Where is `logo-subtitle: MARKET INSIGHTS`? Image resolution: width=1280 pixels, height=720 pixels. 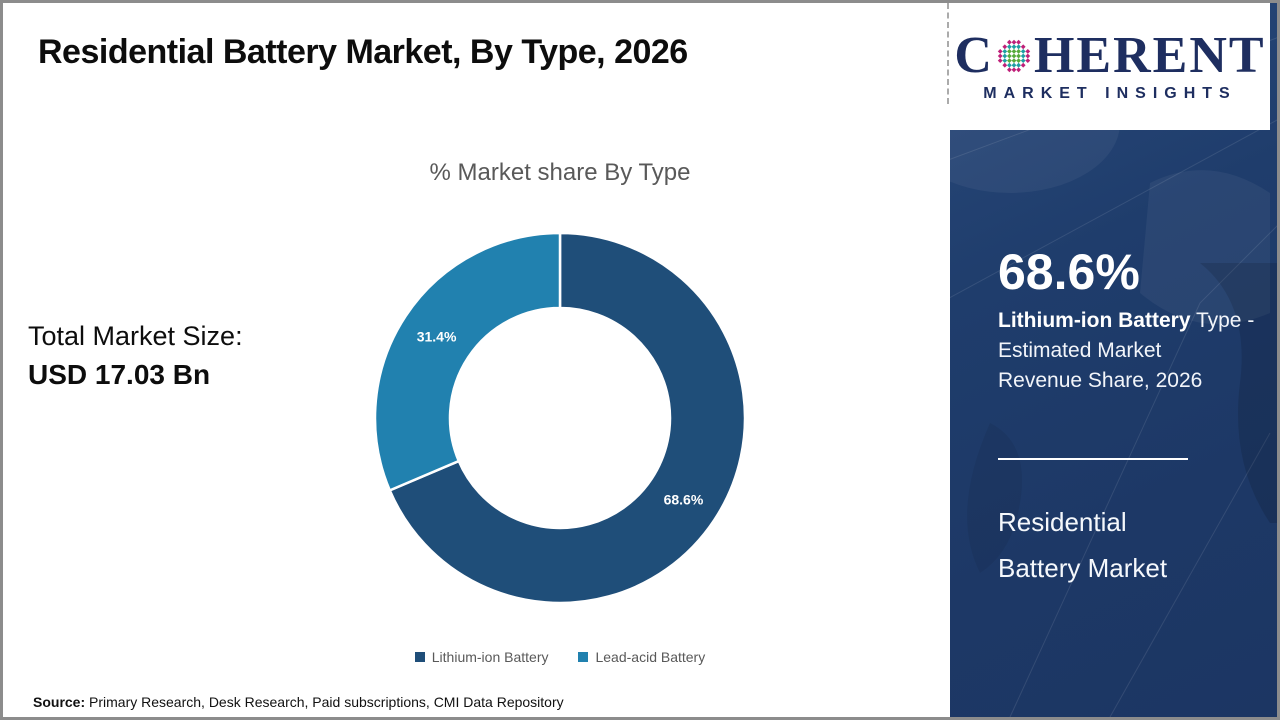
logo-subtitle: MARKET INSIGHTS is located at coordinates (1110, 93).